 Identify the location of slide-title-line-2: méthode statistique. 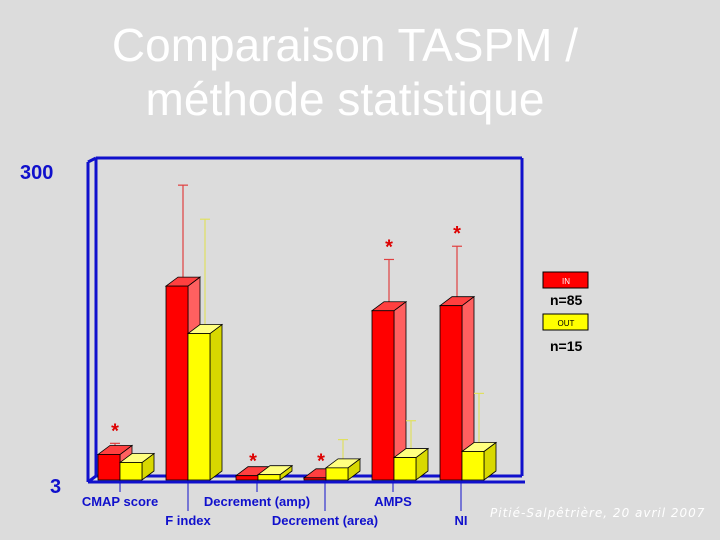
(345, 99).